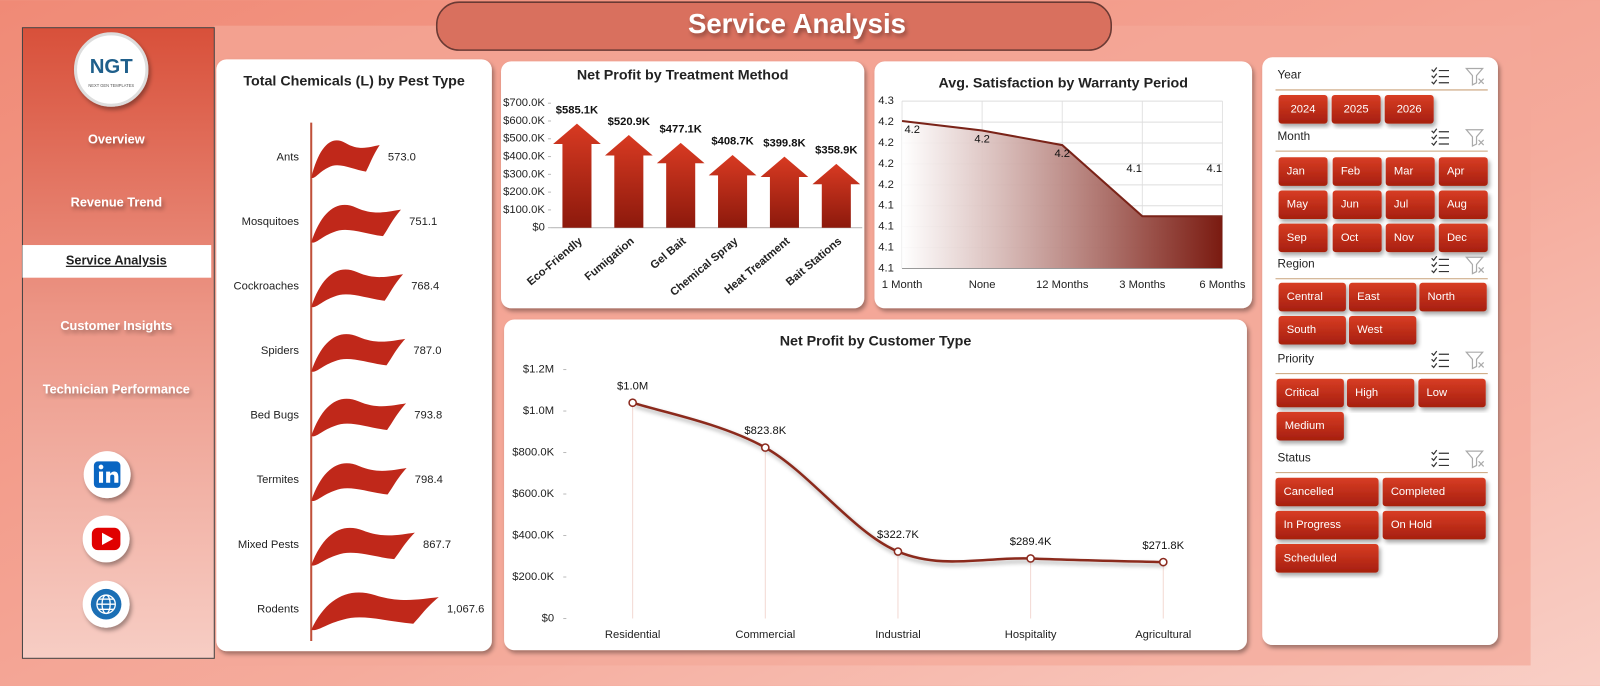  Describe the element at coordinates (280, 351) in the screenshot. I see `y-tick-label: Spiders` at that location.